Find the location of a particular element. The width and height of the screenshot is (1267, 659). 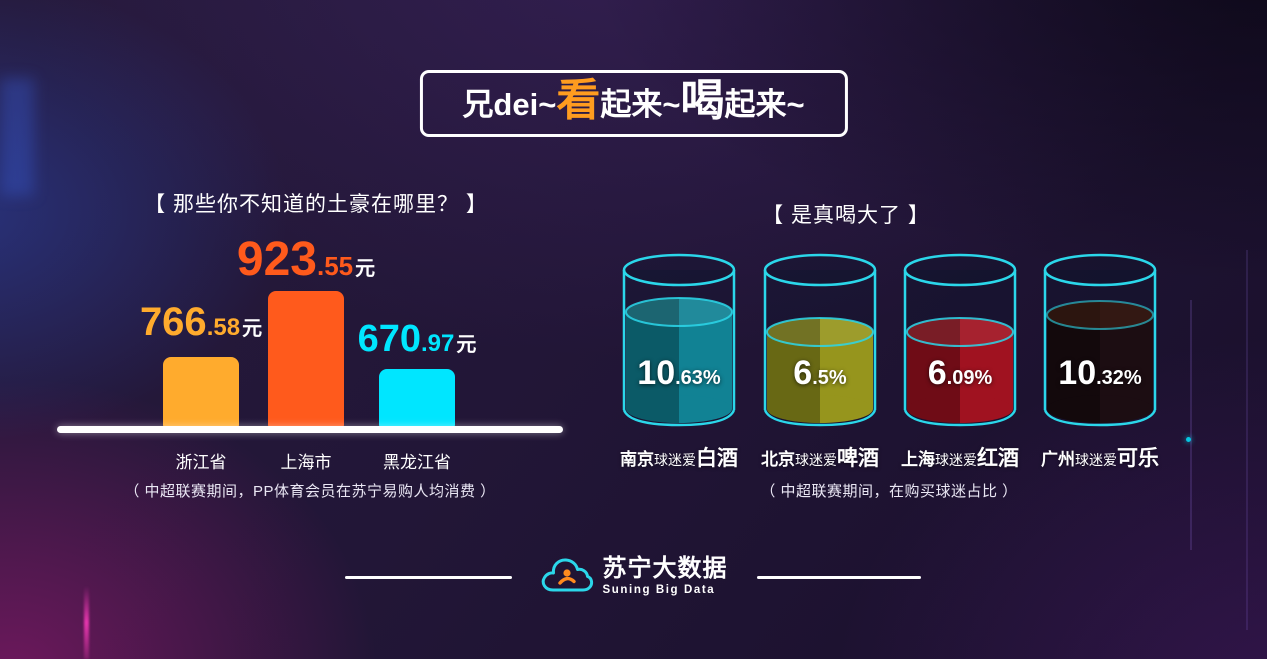

brand-logo-block: 苏宁大数据 Suning Big Data is located at coordinates (634, 576).